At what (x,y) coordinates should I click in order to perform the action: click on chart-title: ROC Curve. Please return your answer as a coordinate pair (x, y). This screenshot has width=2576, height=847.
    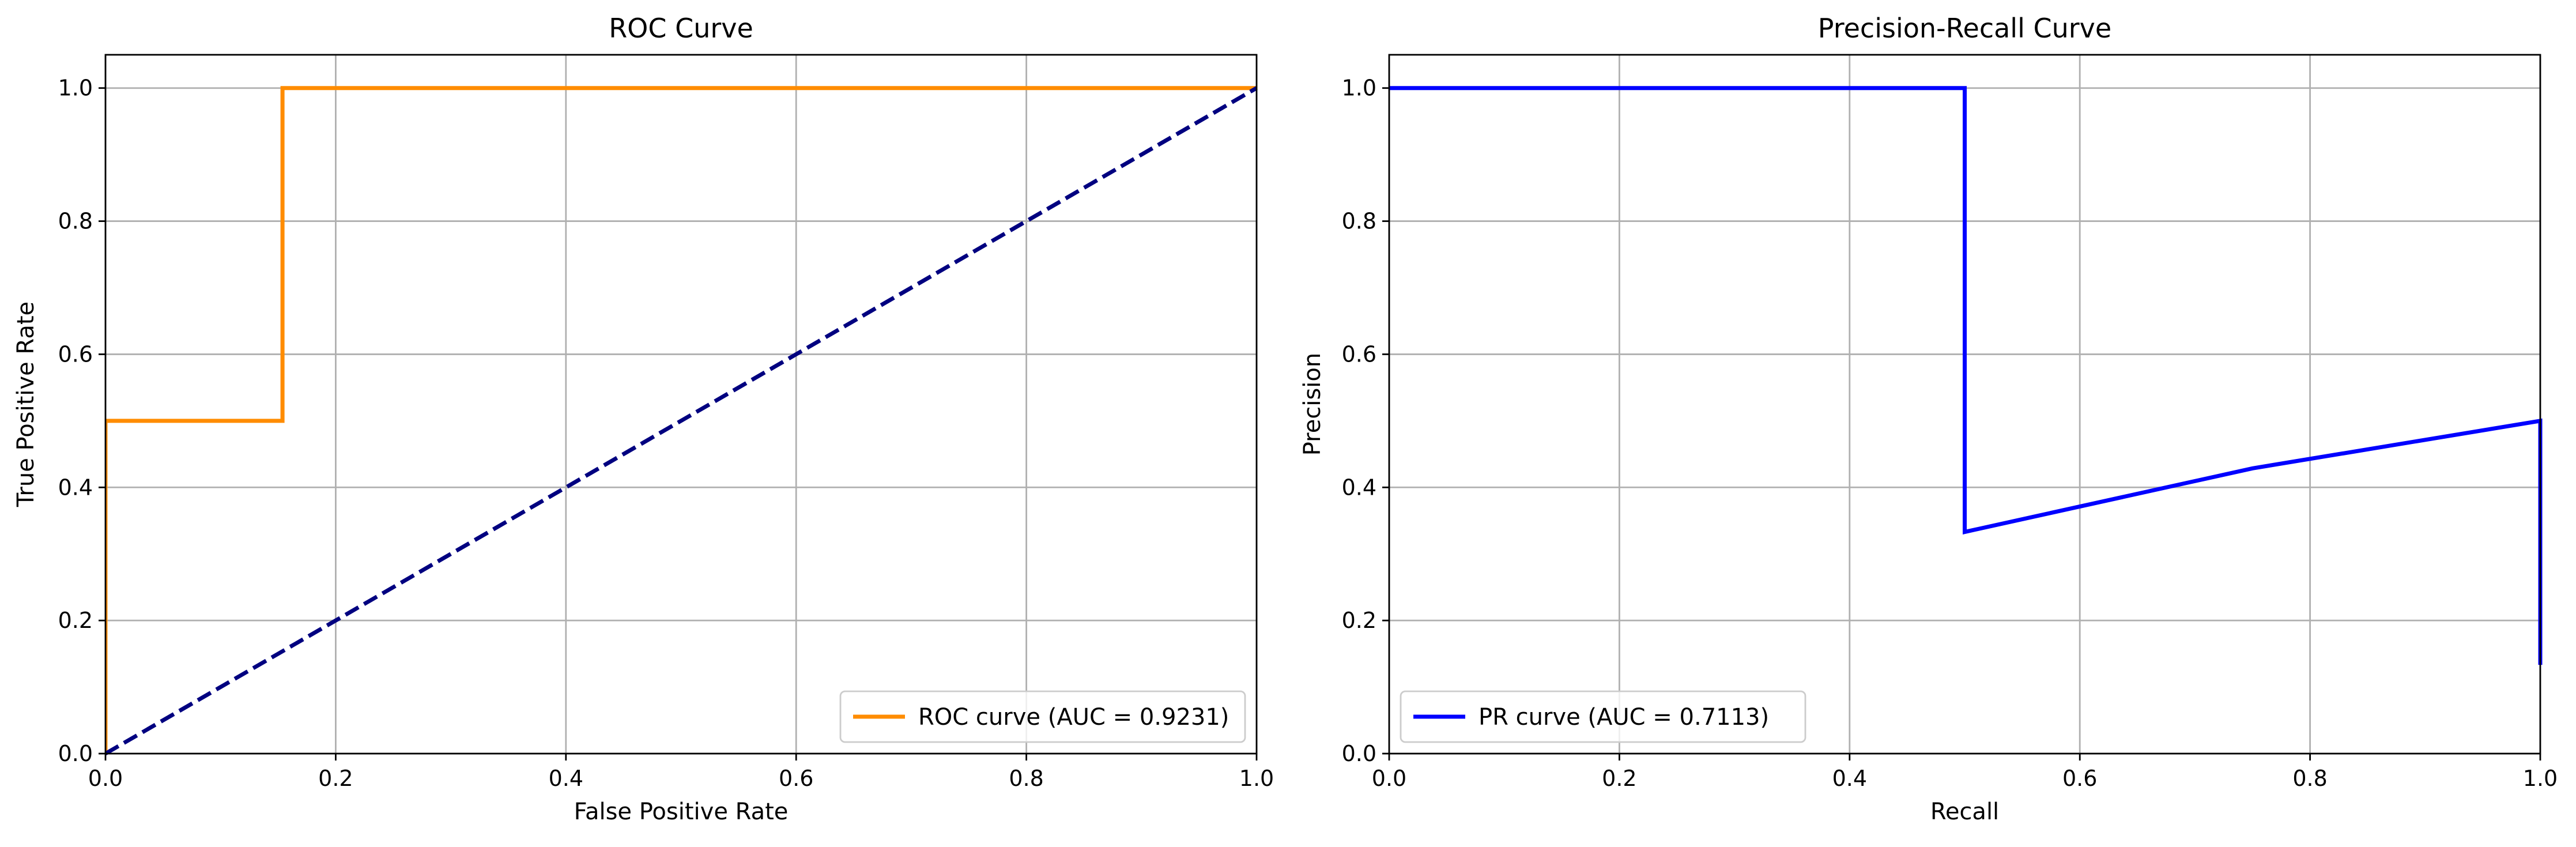
    Looking at the image, I should click on (681, 28).